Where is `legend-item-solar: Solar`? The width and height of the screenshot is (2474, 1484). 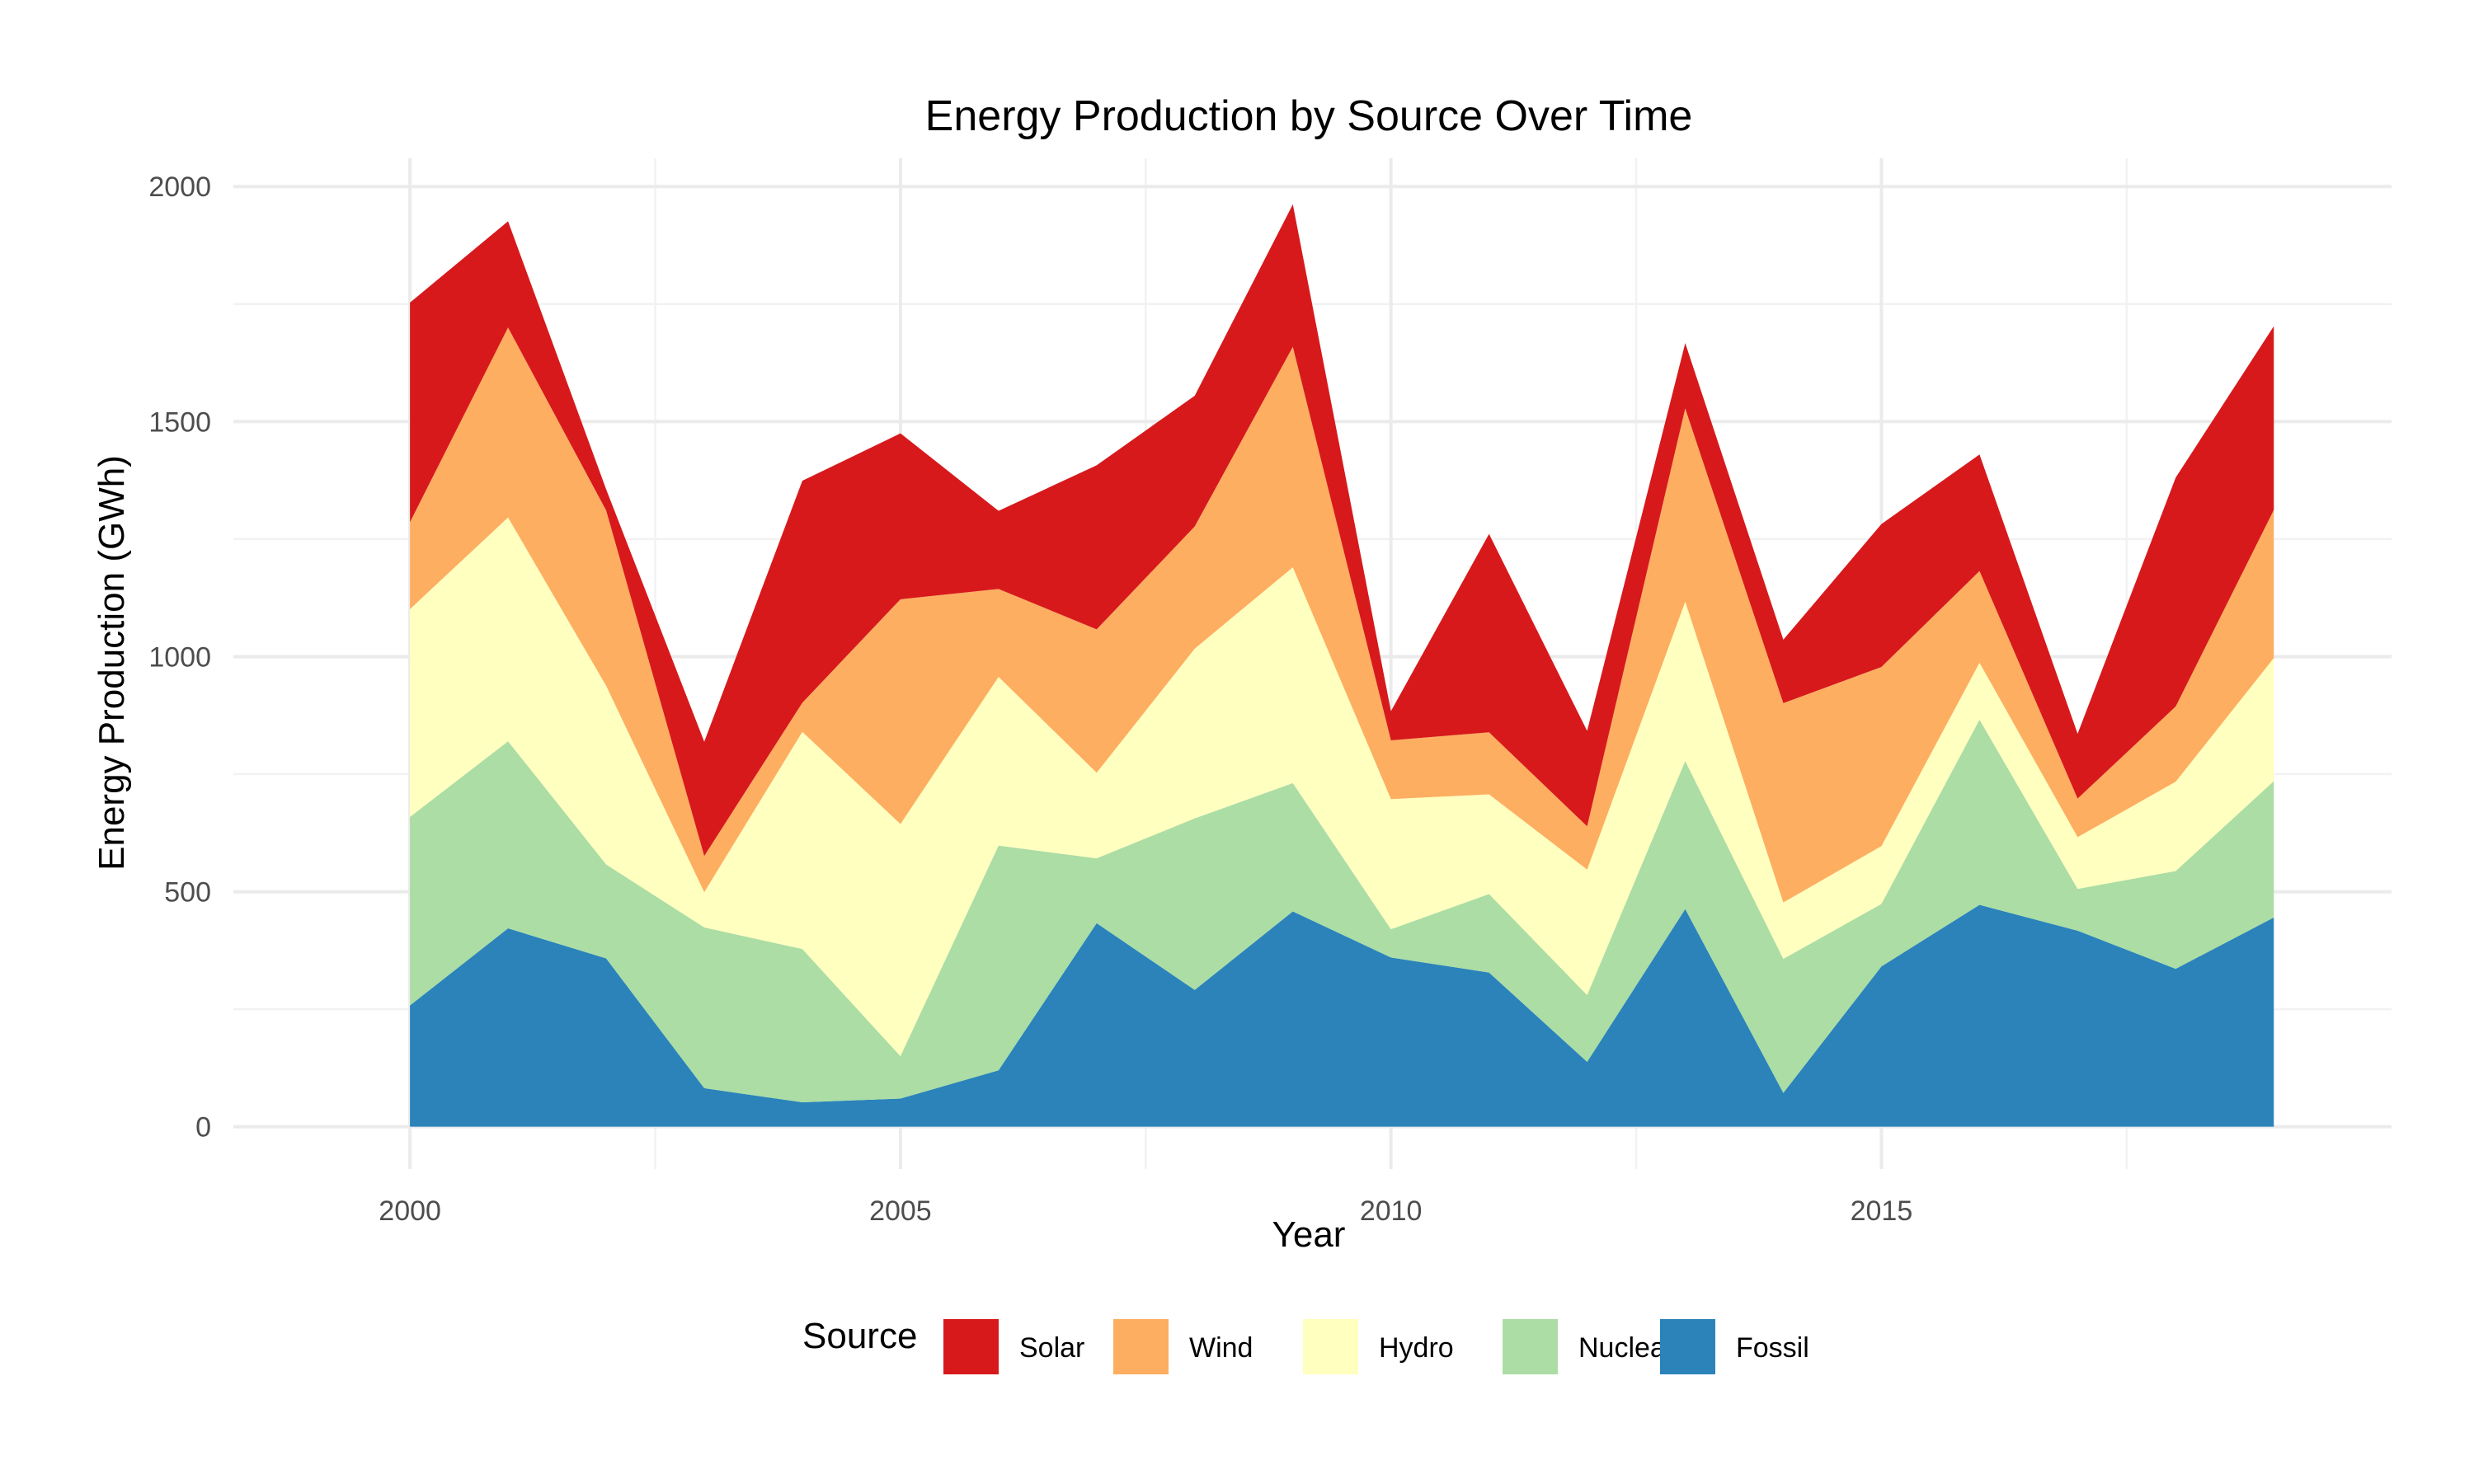 legend-item-solar: Solar is located at coordinates (1013, 1346).